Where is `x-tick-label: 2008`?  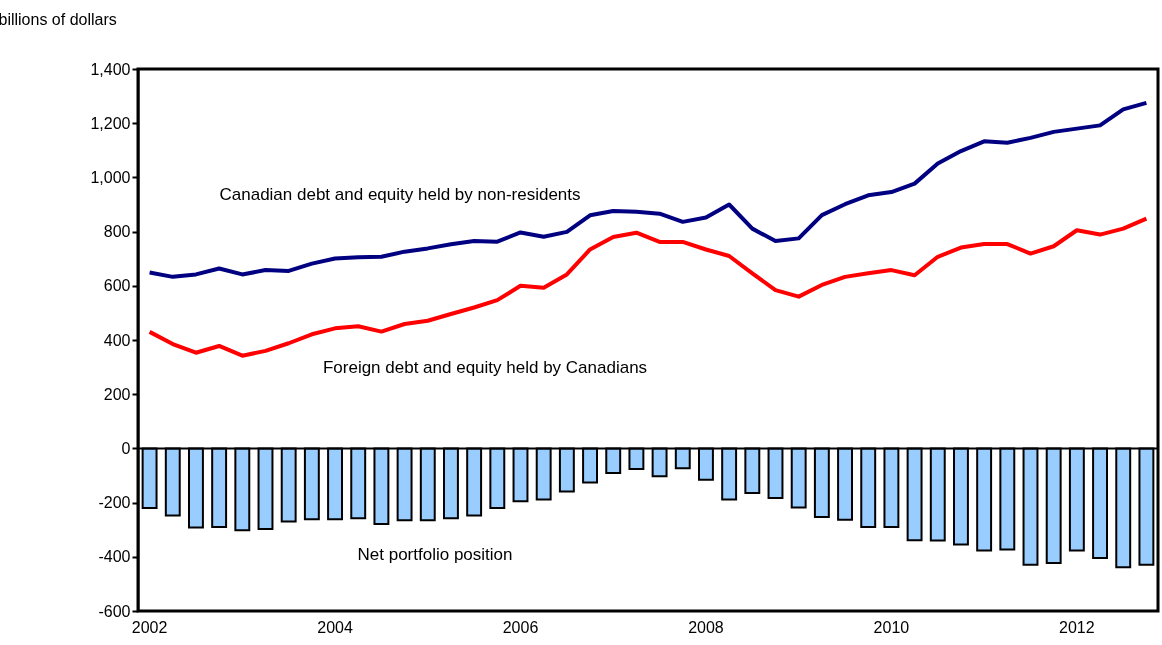 x-tick-label: 2008 is located at coordinates (706, 627).